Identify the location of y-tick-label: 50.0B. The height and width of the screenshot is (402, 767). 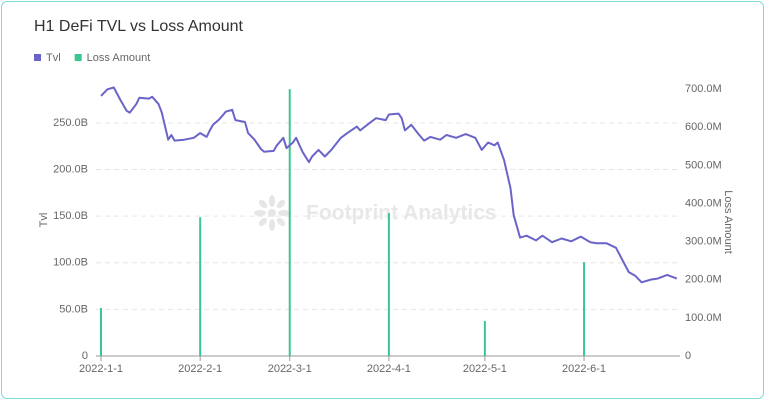
(73, 309).